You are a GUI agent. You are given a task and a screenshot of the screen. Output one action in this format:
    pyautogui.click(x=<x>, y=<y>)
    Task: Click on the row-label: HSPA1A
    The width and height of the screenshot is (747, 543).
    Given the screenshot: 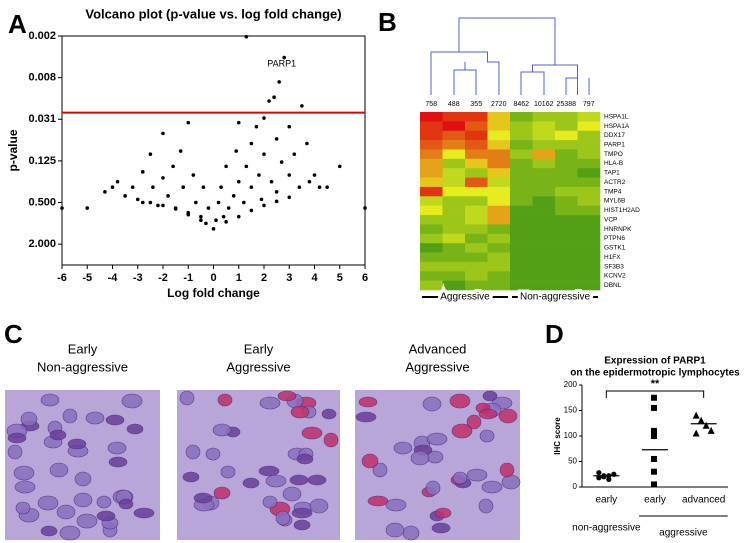 What is the action you would take?
    pyautogui.click(x=617, y=126)
    